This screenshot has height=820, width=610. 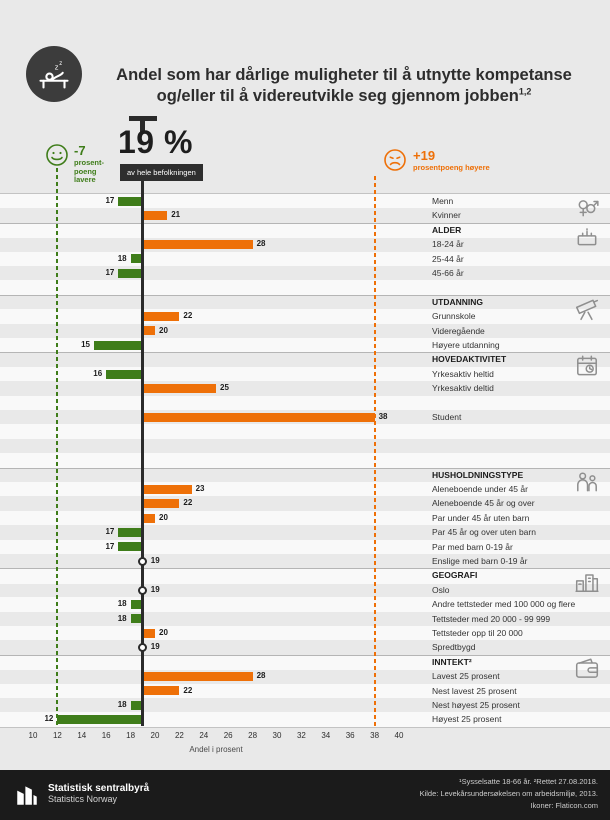 What do you see at coordinates (155, 142) in the screenshot?
I see `baseline-value: 19 %` at bounding box center [155, 142].